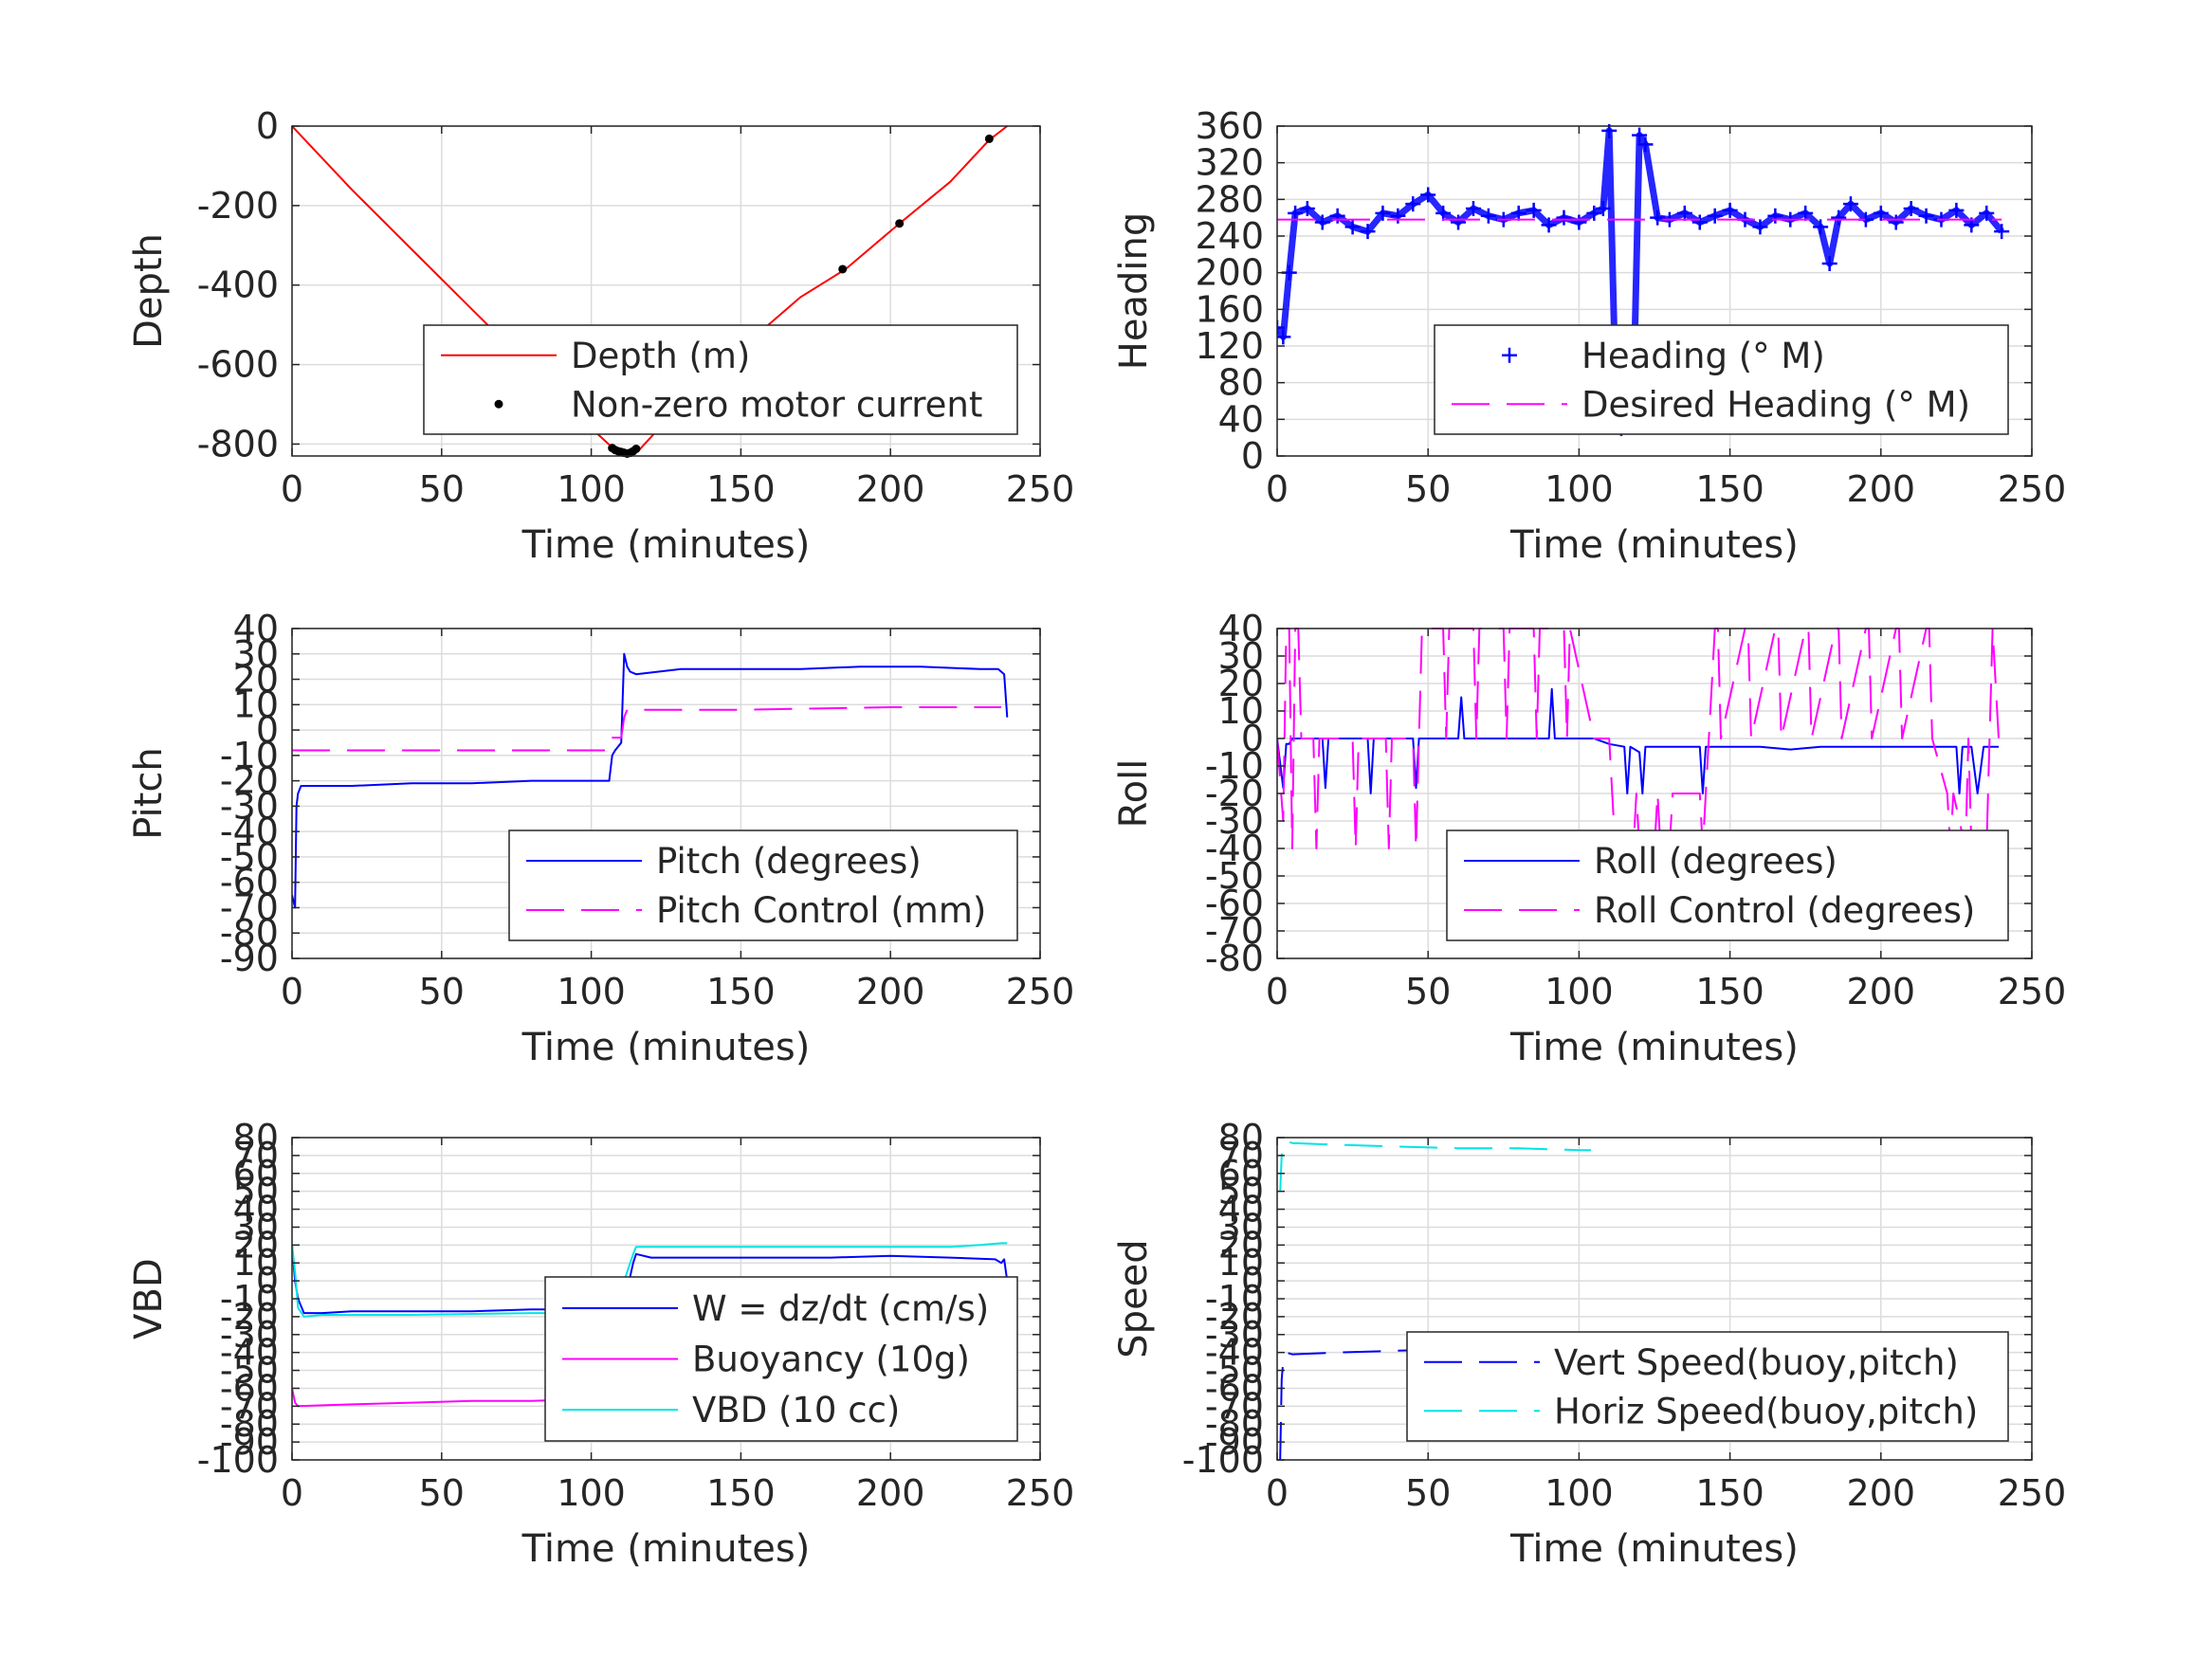 This screenshot has height=1659, width=2212. Describe the element at coordinates (1721, 379) in the screenshot. I see `legend: Heading (° M) Desired Heading (° M)` at that location.